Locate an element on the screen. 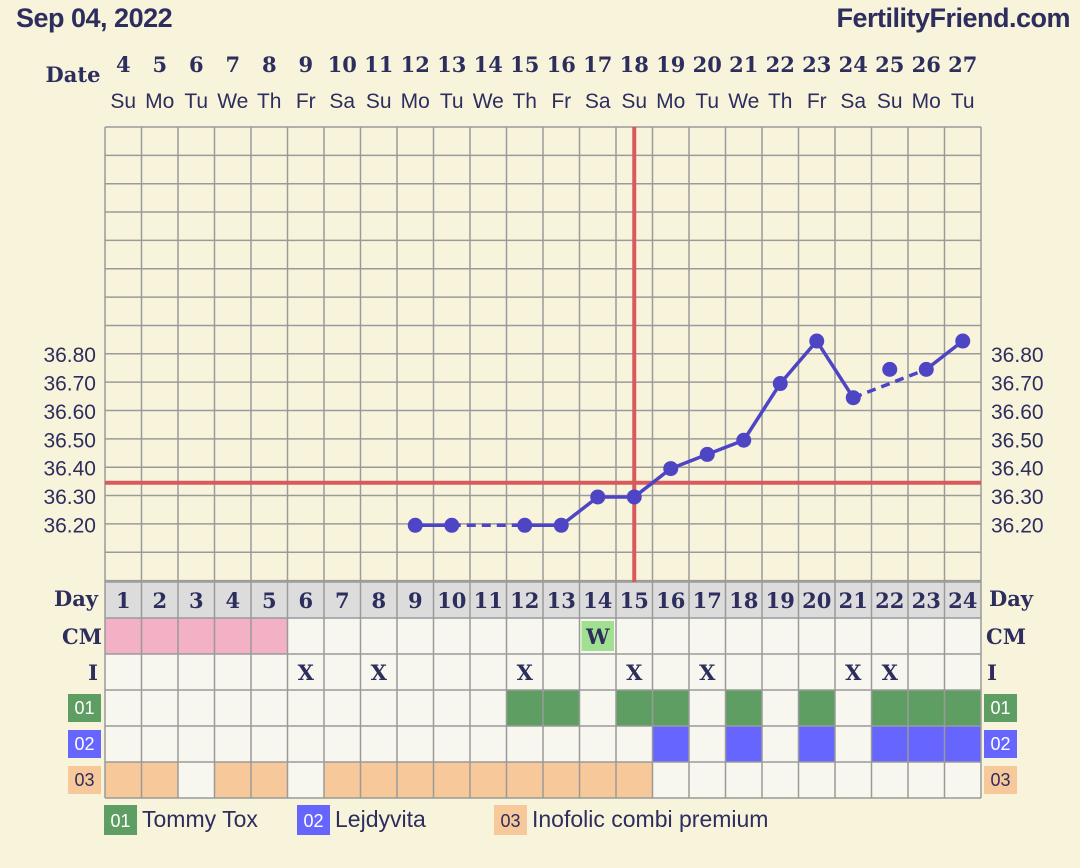 This screenshot has width=1080, height=868. date-number: 19 is located at coordinates (670, 64).